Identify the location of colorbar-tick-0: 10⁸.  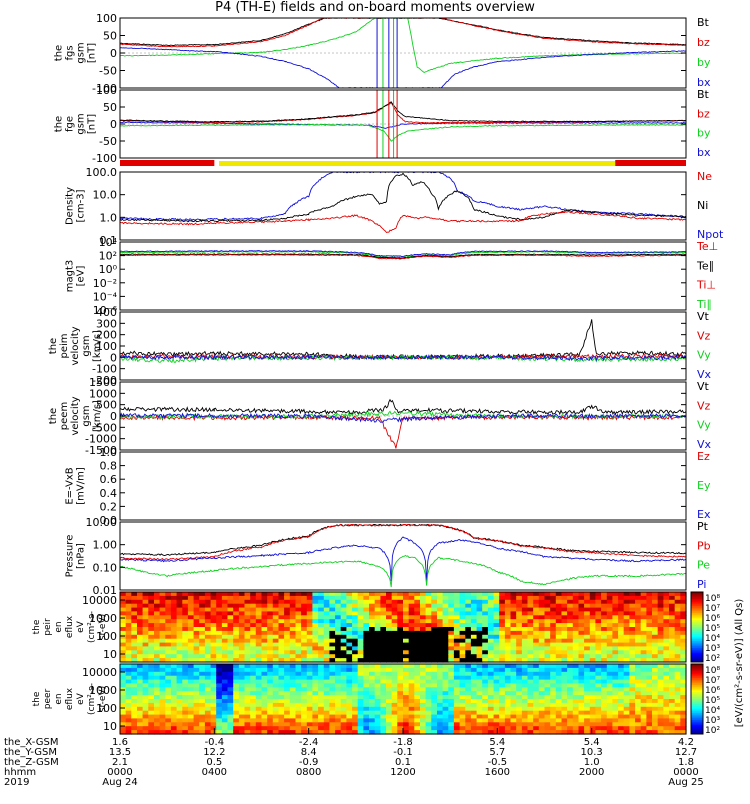
(712, 599).